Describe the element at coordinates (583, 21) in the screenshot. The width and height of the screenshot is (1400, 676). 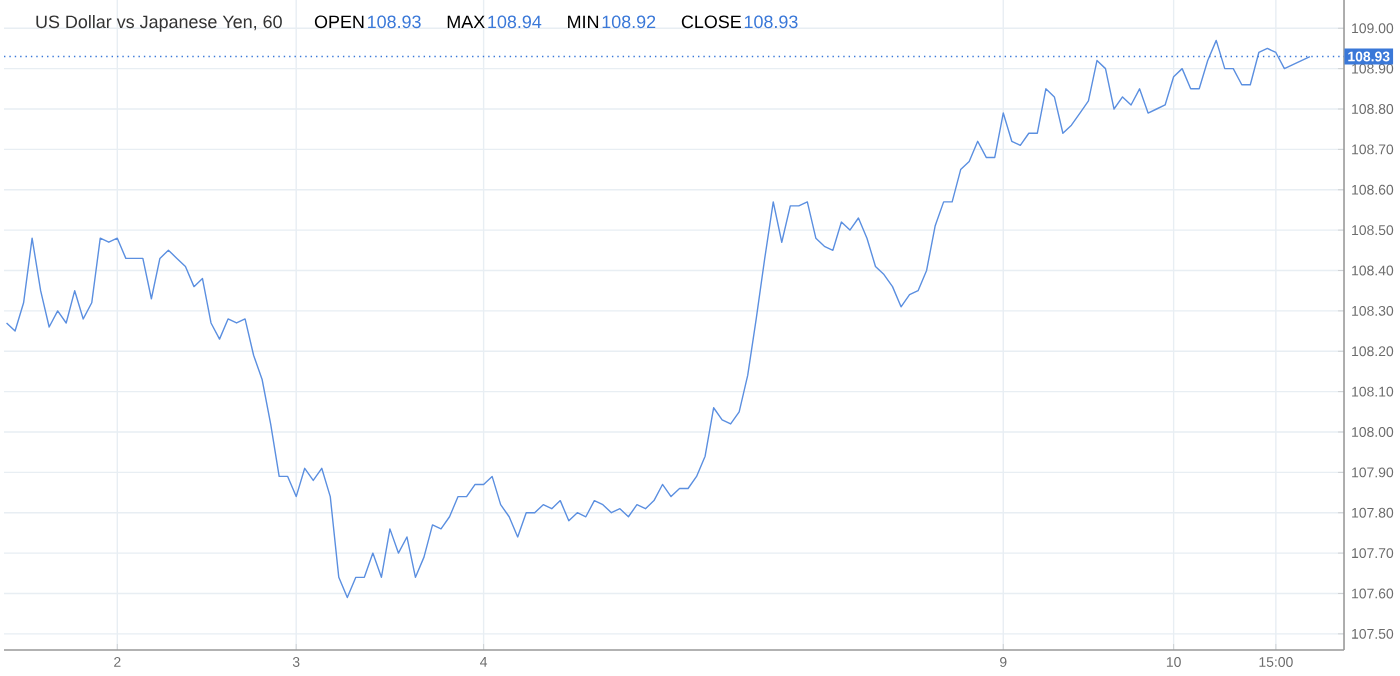
I see `annotation: MIN` at that location.